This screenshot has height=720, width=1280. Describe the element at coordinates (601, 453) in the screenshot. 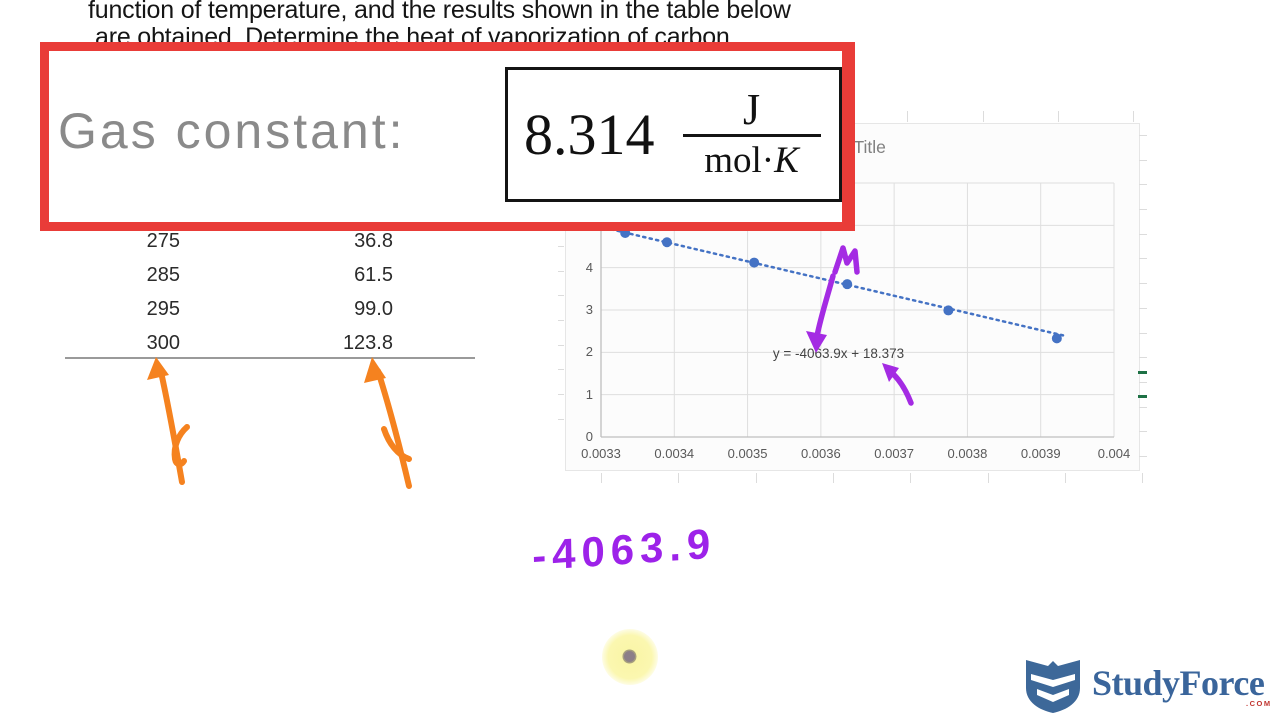

I see `x-axis-tick-label: 0.0033` at that location.